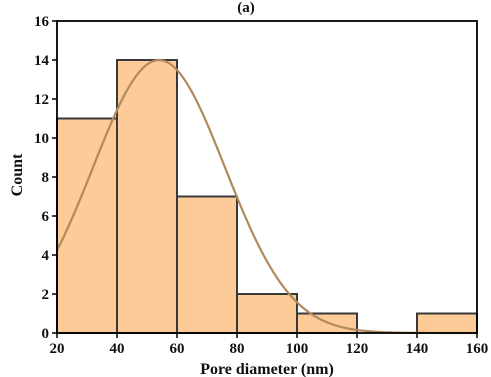  I want to click on x-tick-label: 40, so click(117, 349).